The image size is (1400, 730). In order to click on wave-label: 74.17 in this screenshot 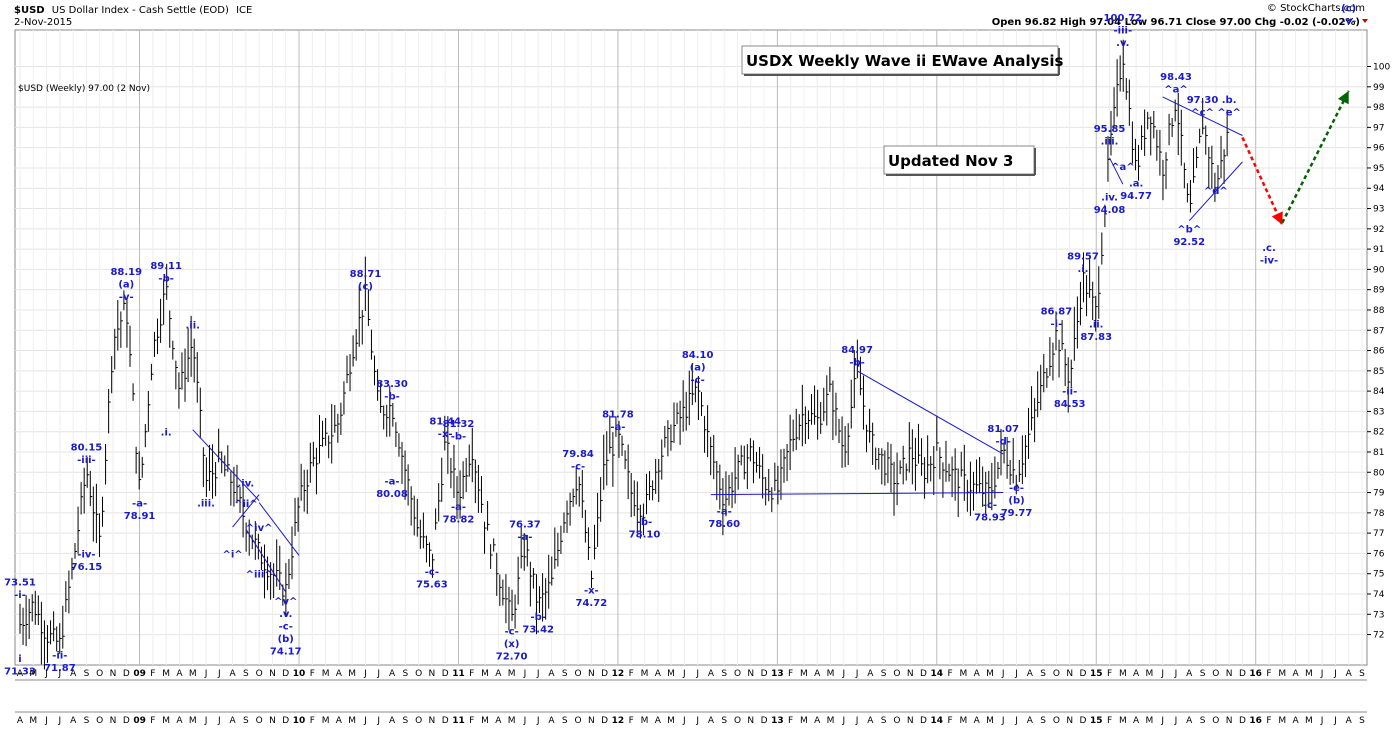, I will do `click(286, 652)`.